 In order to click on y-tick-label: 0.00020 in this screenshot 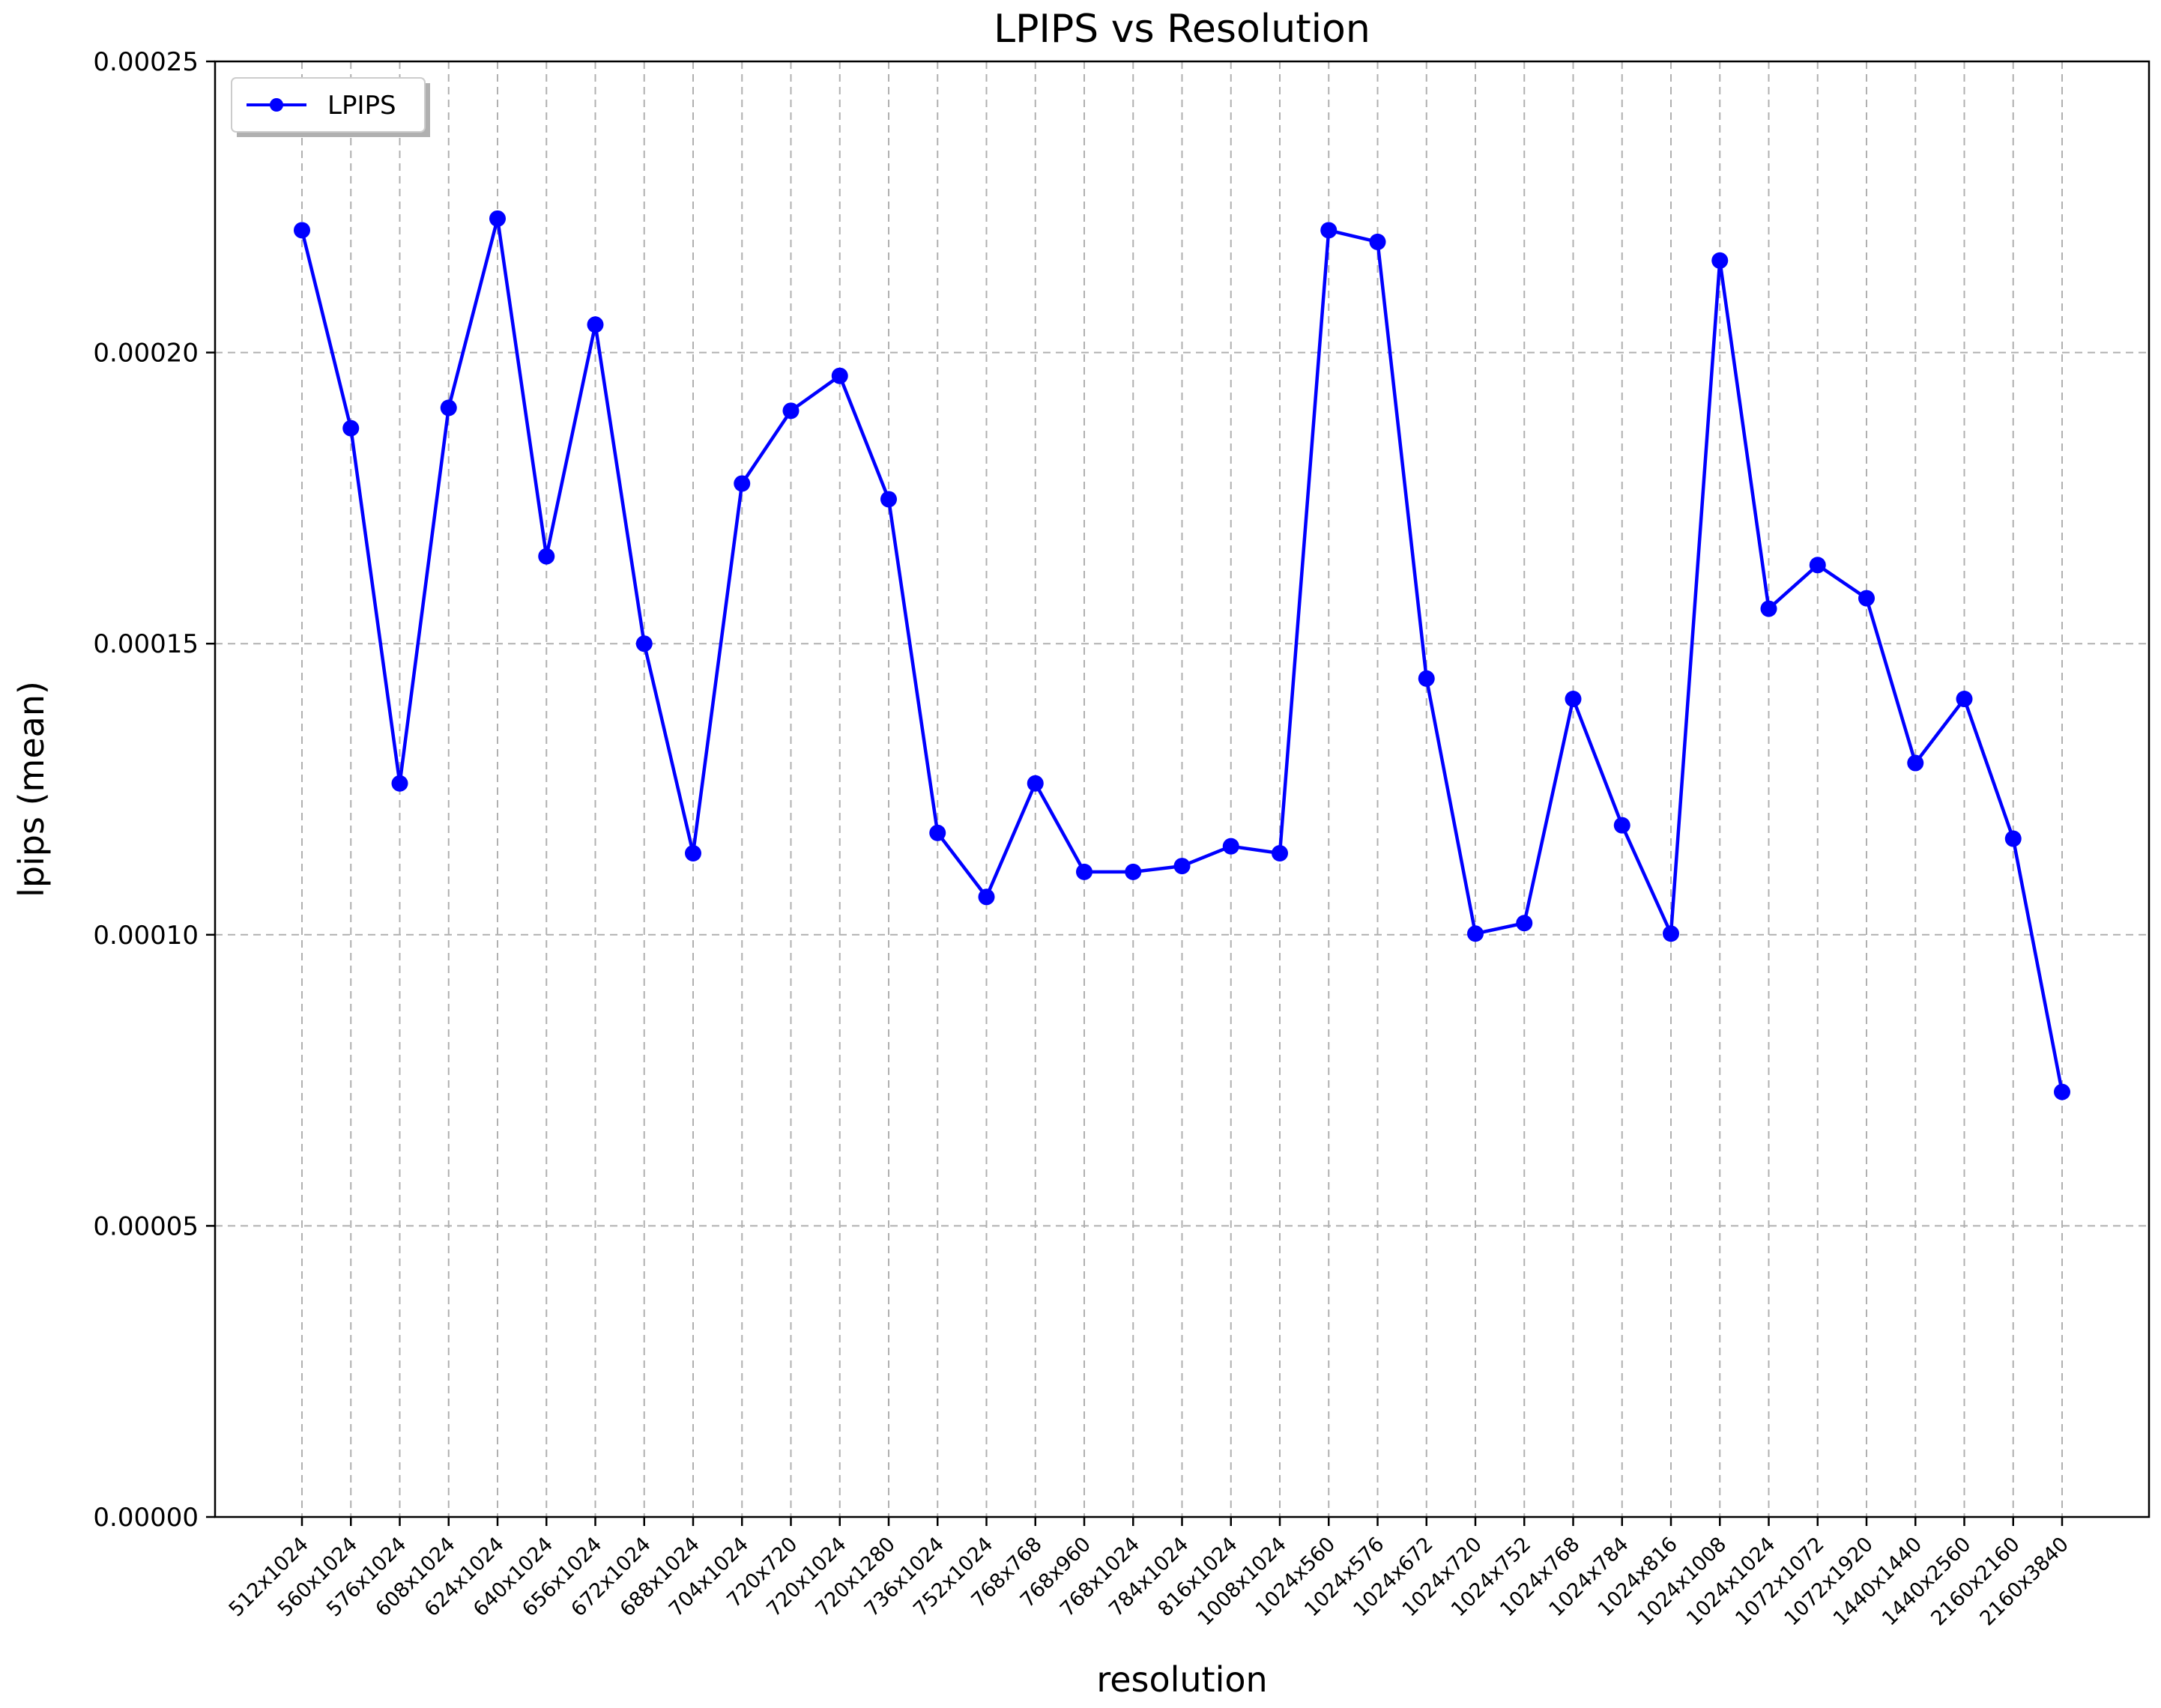, I will do `click(146, 354)`.